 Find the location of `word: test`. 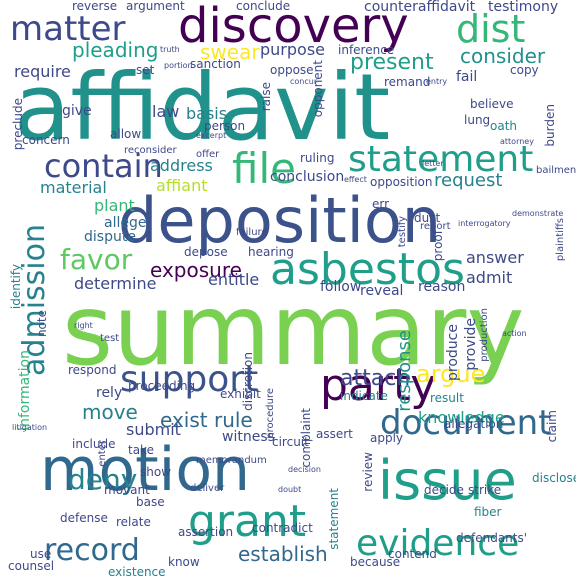

word: test is located at coordinates (110, 338).